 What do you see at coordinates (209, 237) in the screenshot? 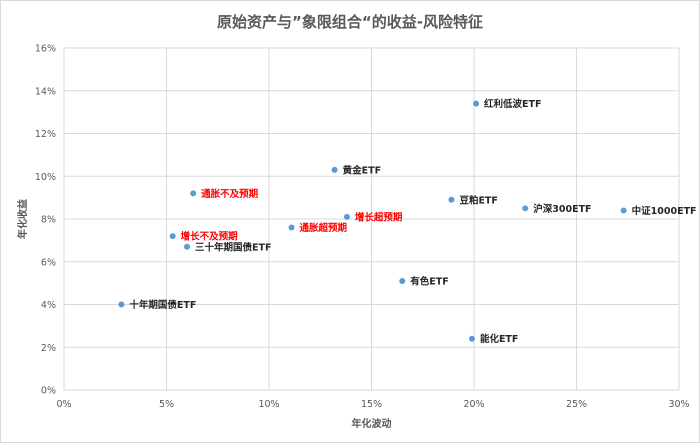
I see `point-label: 增长不及预期` at bounding box center [209, 237].